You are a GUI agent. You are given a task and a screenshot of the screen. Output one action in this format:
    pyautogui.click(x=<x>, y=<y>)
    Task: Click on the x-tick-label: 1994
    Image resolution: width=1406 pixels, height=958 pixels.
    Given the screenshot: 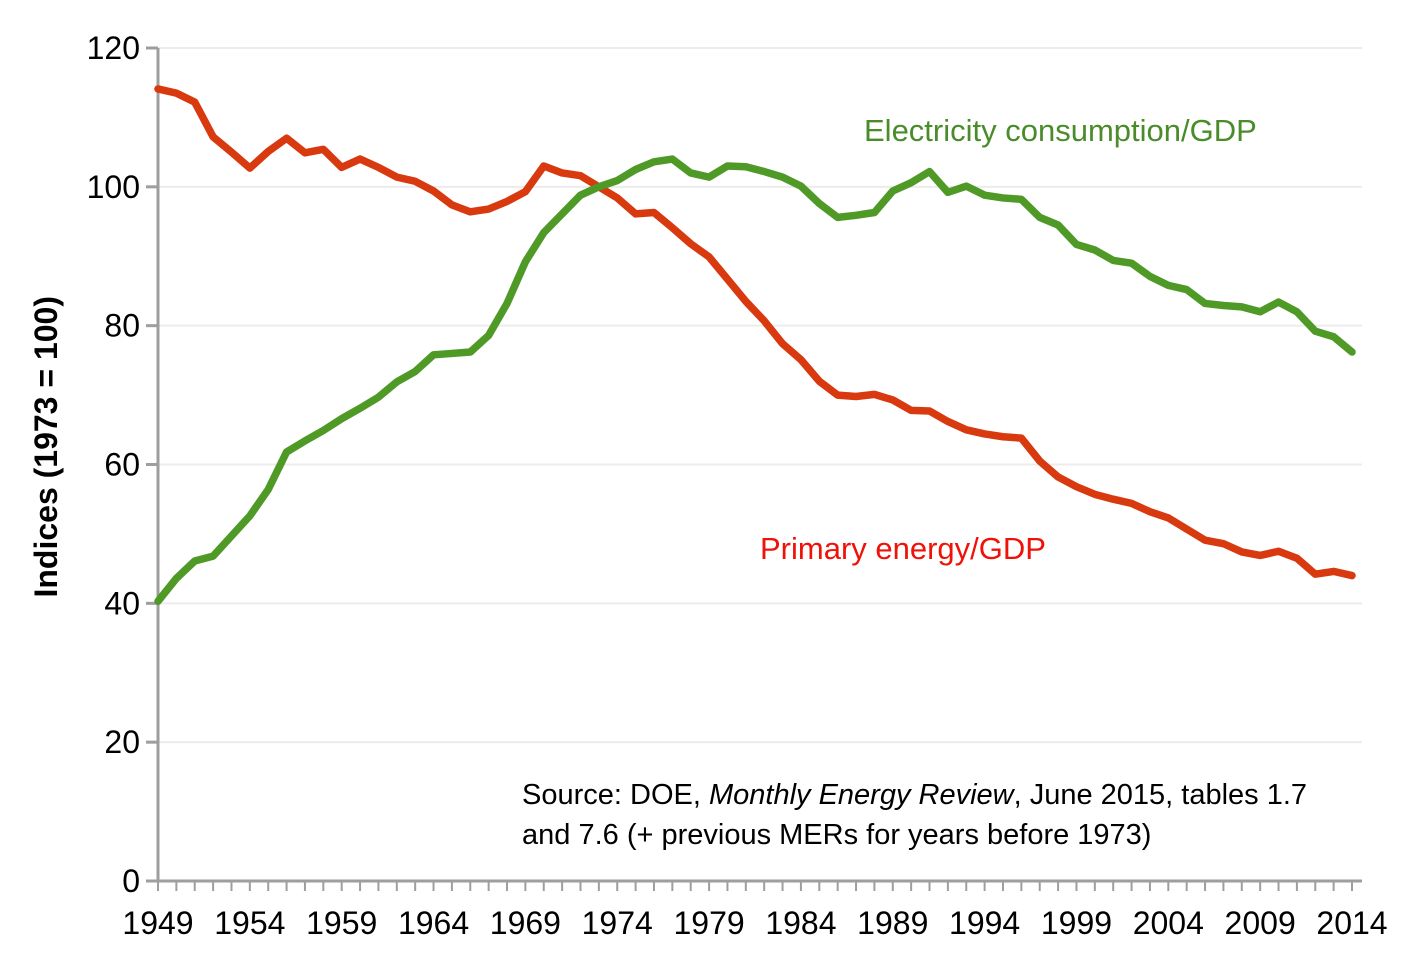 What is the action you would take?
    pyautogui.click(x=984, y=923)
    